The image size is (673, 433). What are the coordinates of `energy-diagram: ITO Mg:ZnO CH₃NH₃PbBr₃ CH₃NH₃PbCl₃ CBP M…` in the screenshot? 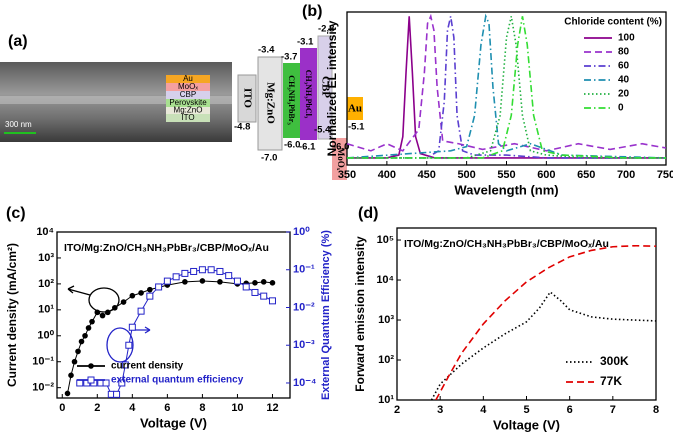 It's located at (299, 102).